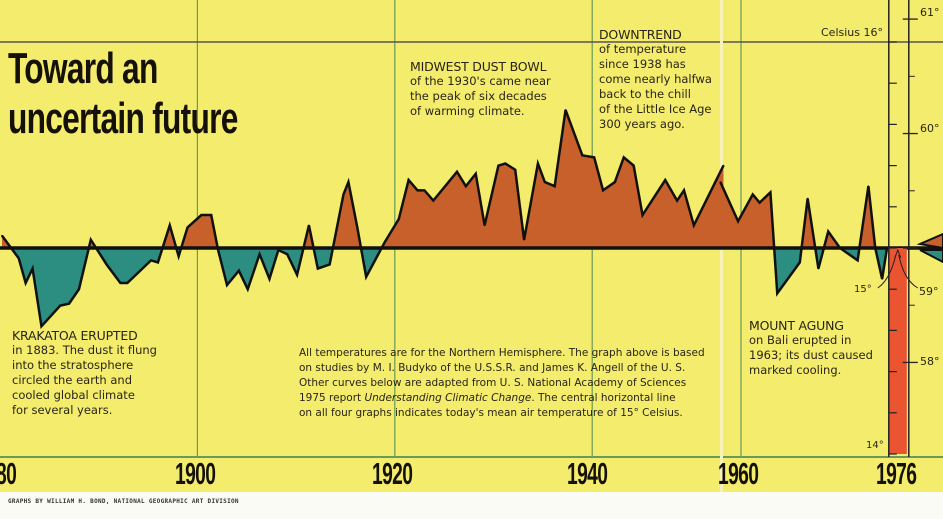 This screenshot has width=943, height=519. Describe the element at coordinates (811, 355) in the screenshot. I see `annotation-line: 1963; its dust caused` at that location.